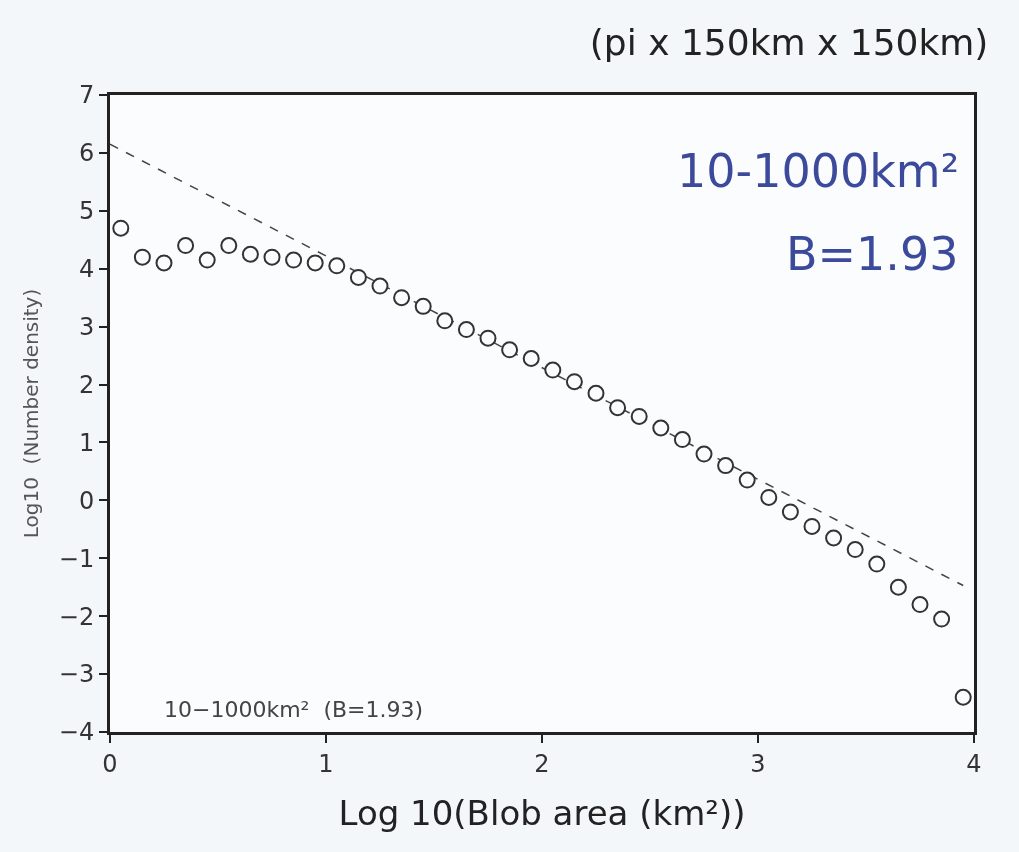 This screenshot has width=1019, height=852. I want to click on chart-title: (pi x 150km x 150km), so click(789, 43).